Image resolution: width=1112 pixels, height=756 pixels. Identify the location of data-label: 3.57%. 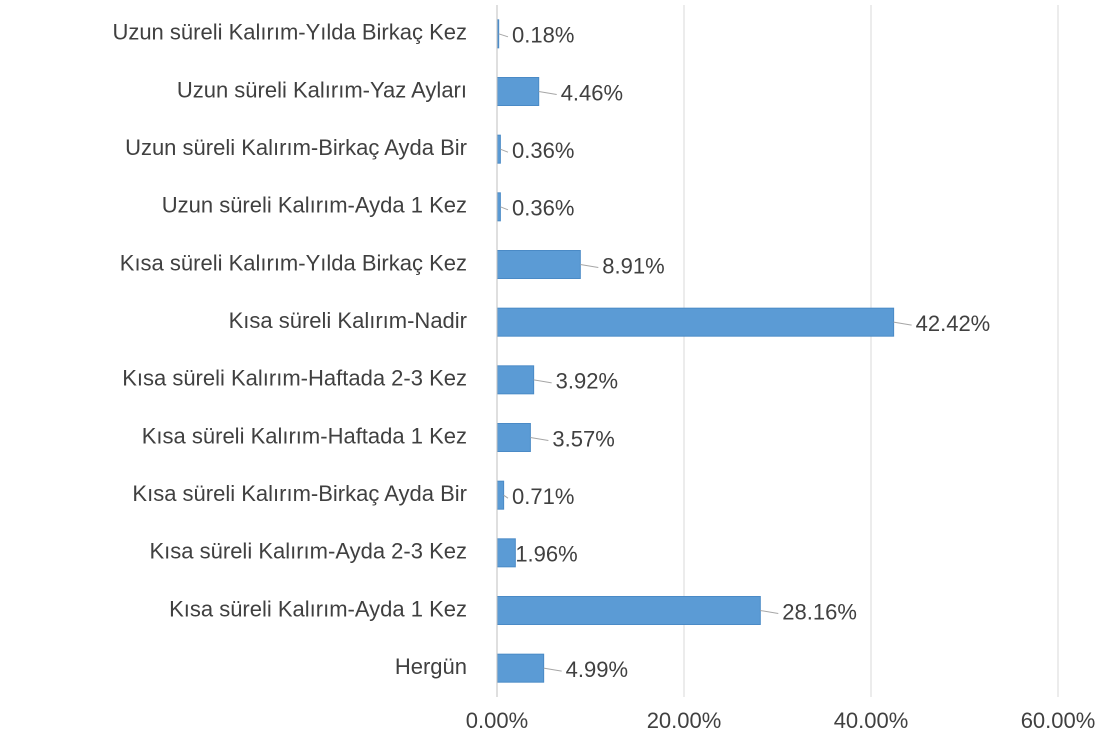
(583, 438).